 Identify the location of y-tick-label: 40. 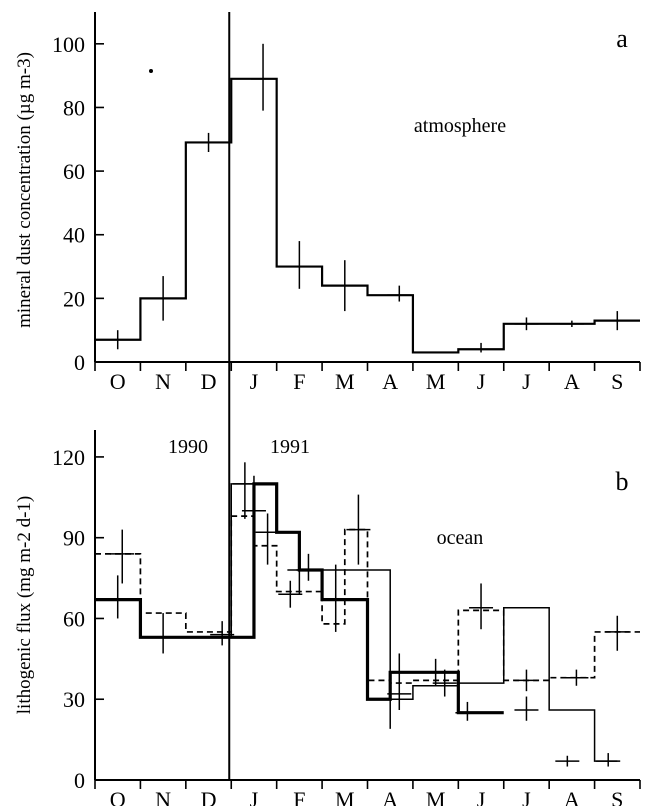
(74, 235).